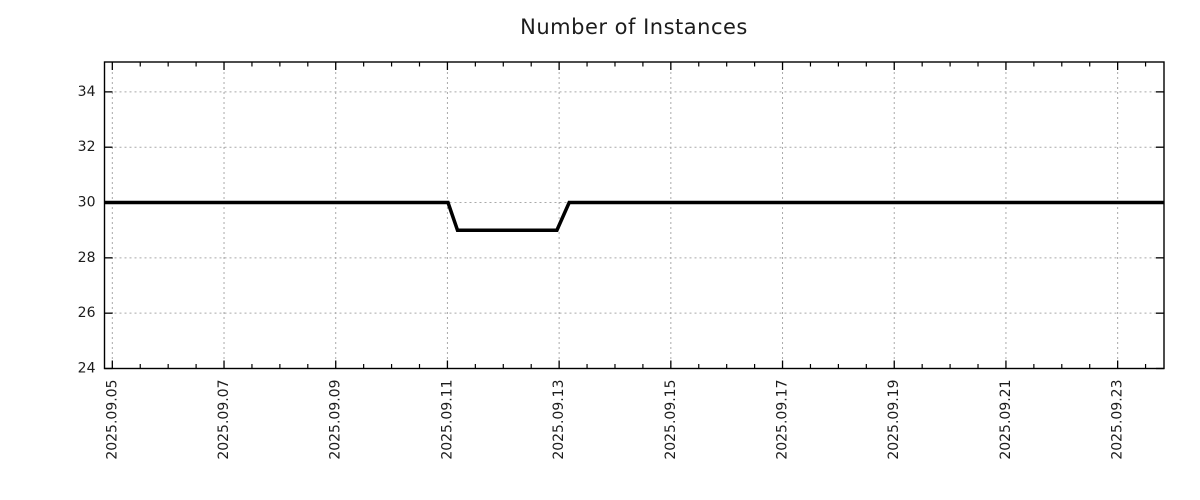  What do you see at coordinates (87, 203) in the screenshot?
I see `y-tick-label: 30` at bounding box center [87, 203].